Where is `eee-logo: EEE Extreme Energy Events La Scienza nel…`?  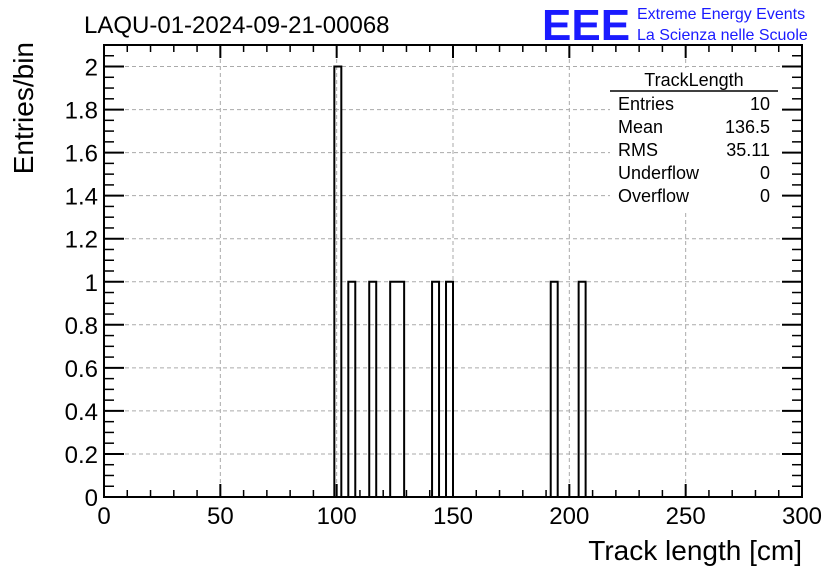
eee-logo: EEE Extreme Energy Events La Scienza nel… is located at coordinates (675, 25).